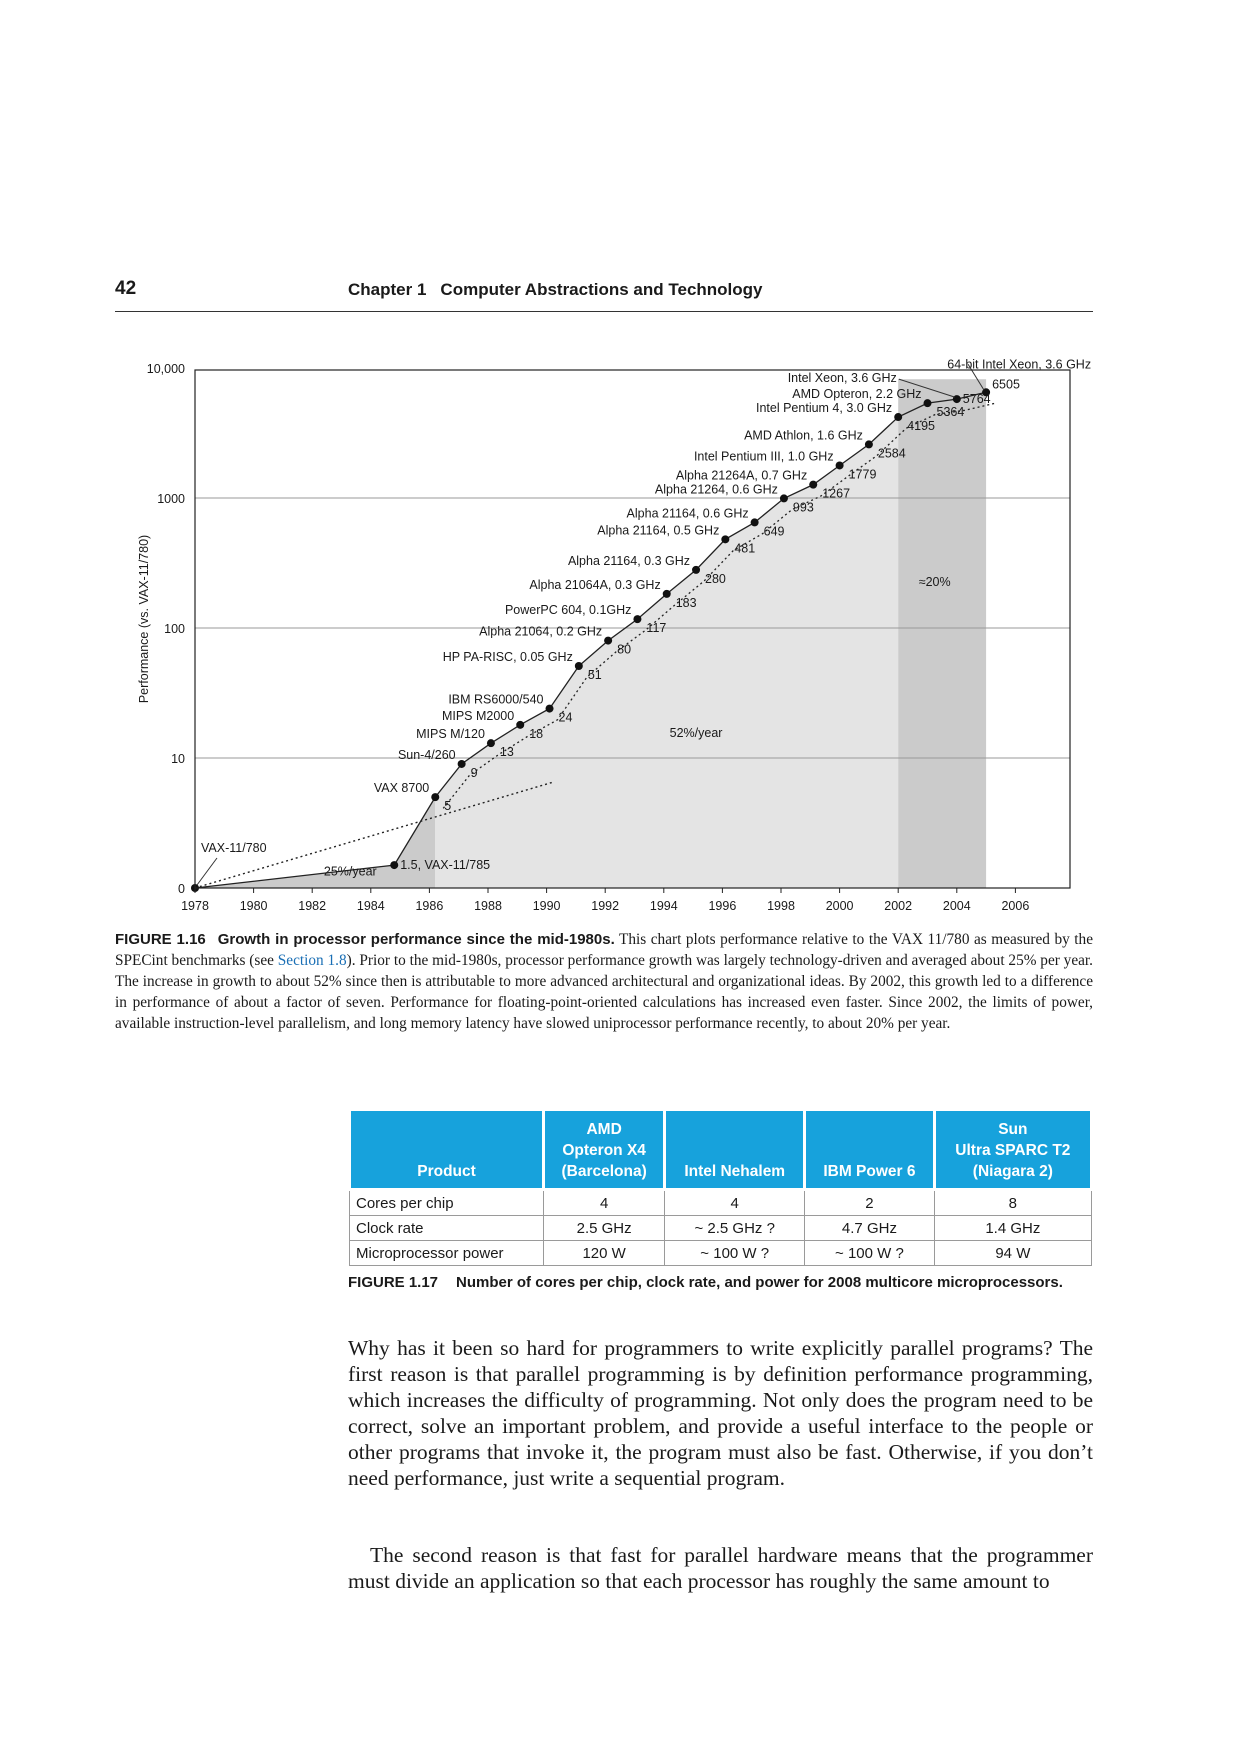 This screenshot has height=1754, width=1240. I want to click on chart-annotation: 52%/year, so click(696, 733).